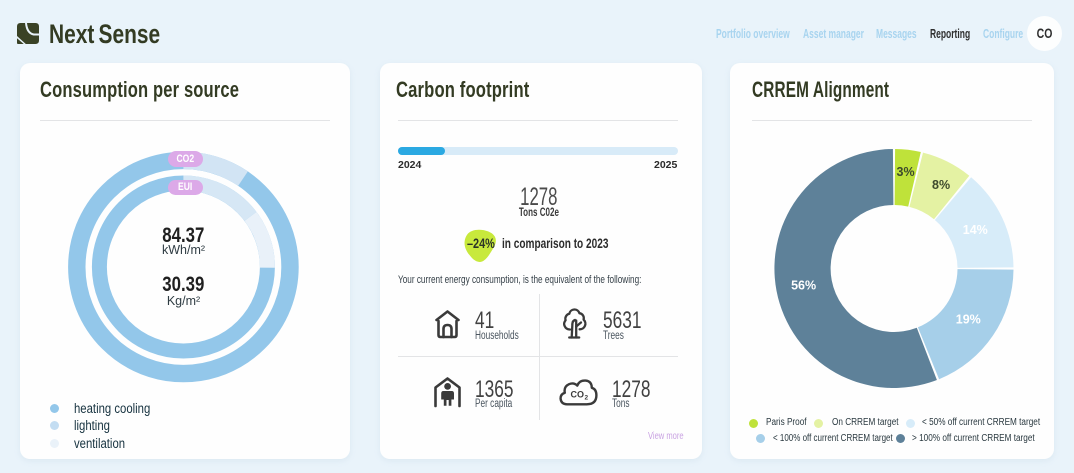 This screenshot has width=1074, height=473. Describe the element at coordinates (968, 320) in the screenshot. I see `svg-text: 19%` at that location.